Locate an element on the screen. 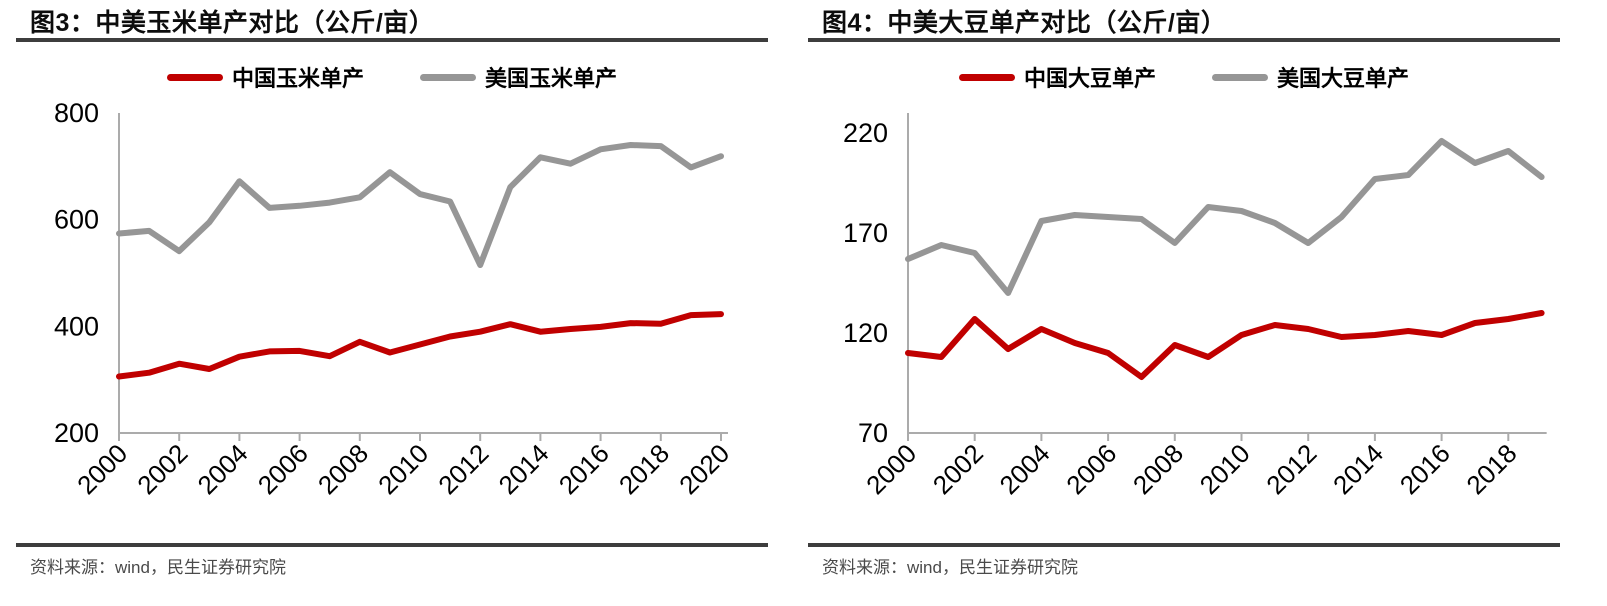 This screenshot has width=1607, height=606. y-tick-label: 200 is located at coordinates (76, 433).